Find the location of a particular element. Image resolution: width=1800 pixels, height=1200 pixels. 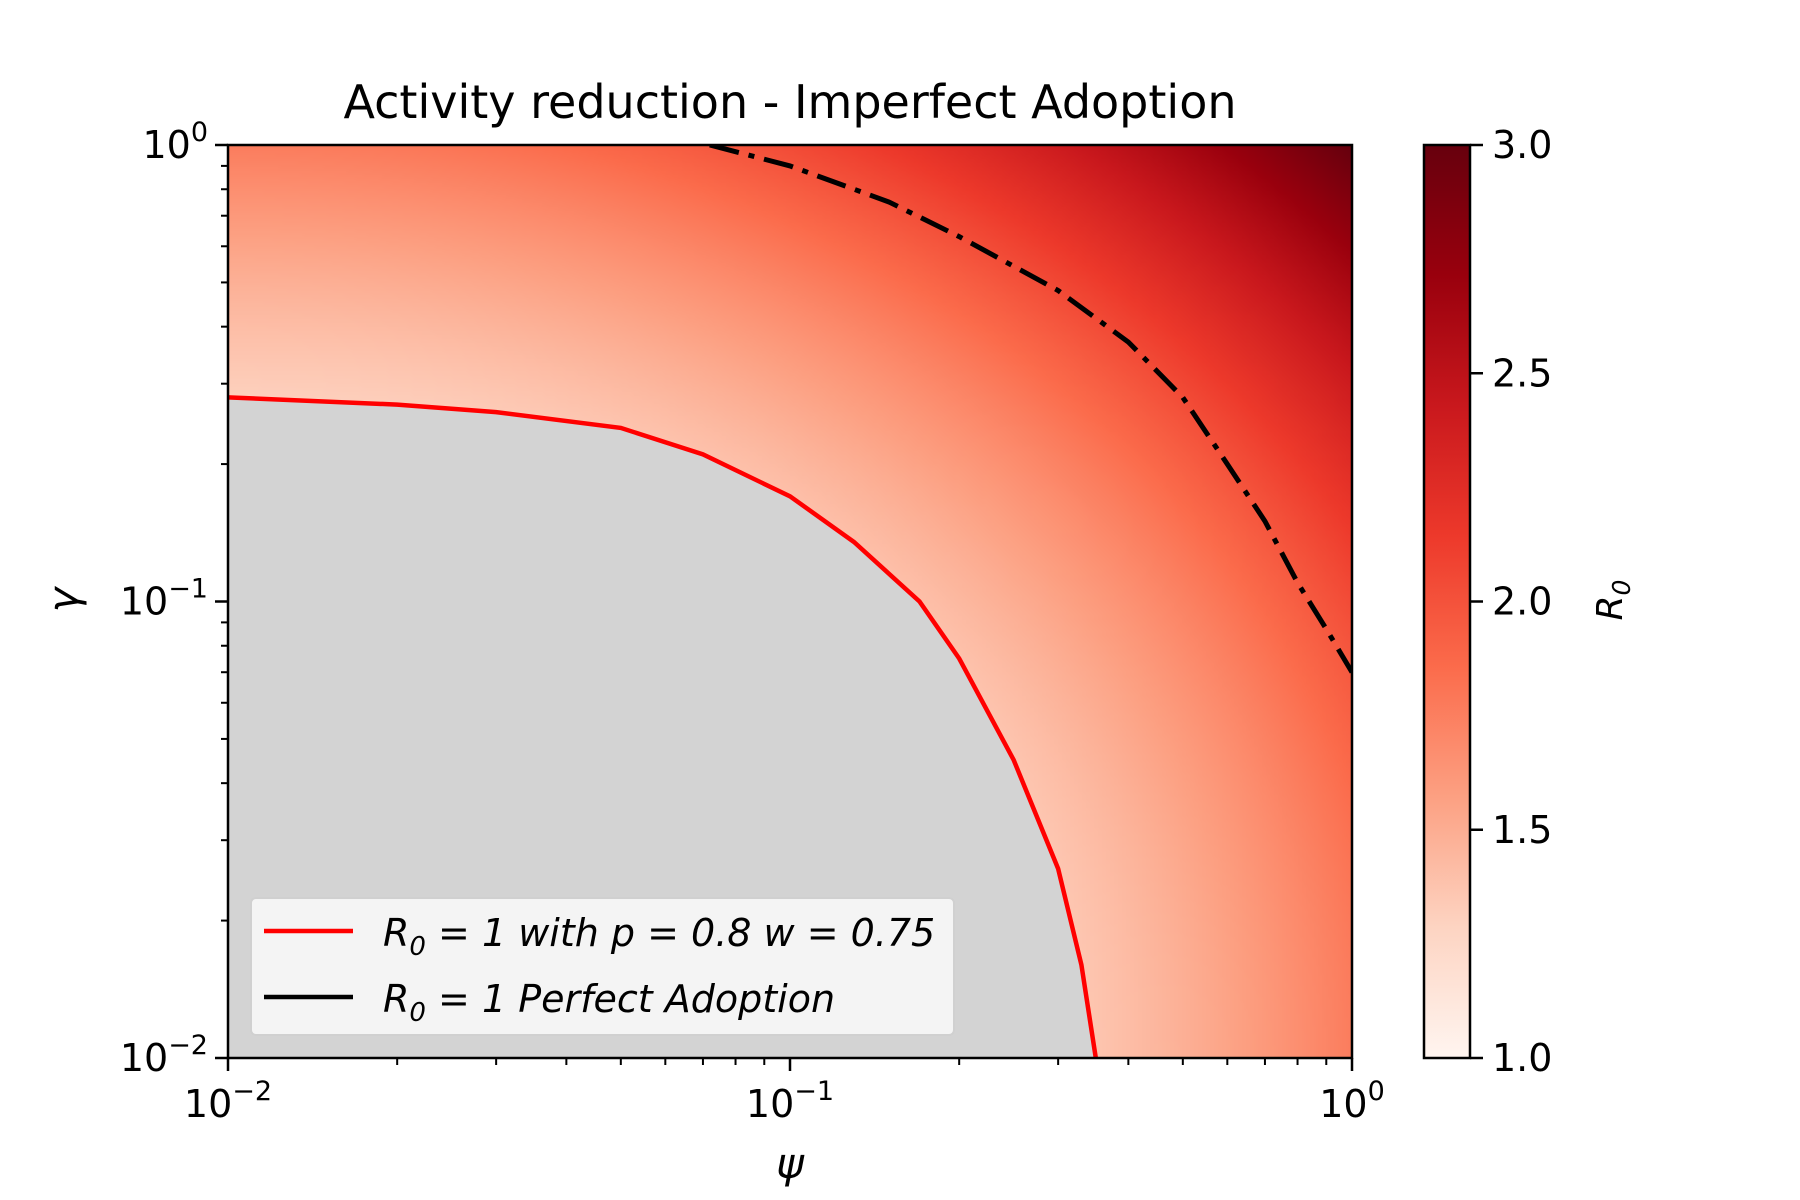

colorbar: 1.0 1.5 2.0 2.5 3.0 R0 is located at coordinates (1529, 601).